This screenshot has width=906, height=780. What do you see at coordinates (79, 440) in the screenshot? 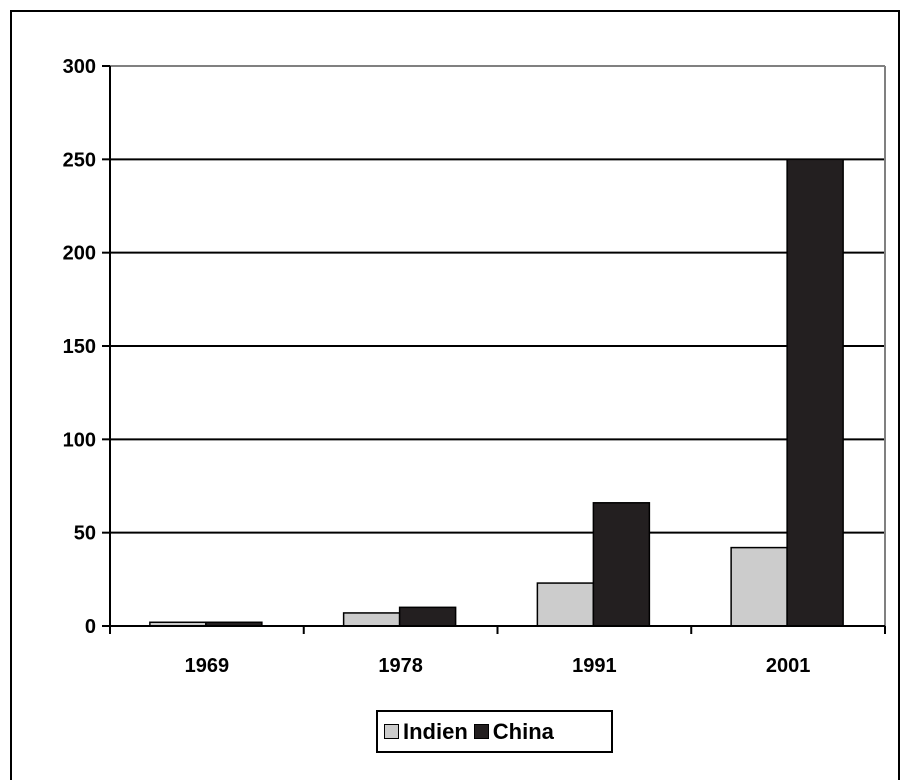
I see `y-tick-label-100: 100` at bounding box center [79, 440].